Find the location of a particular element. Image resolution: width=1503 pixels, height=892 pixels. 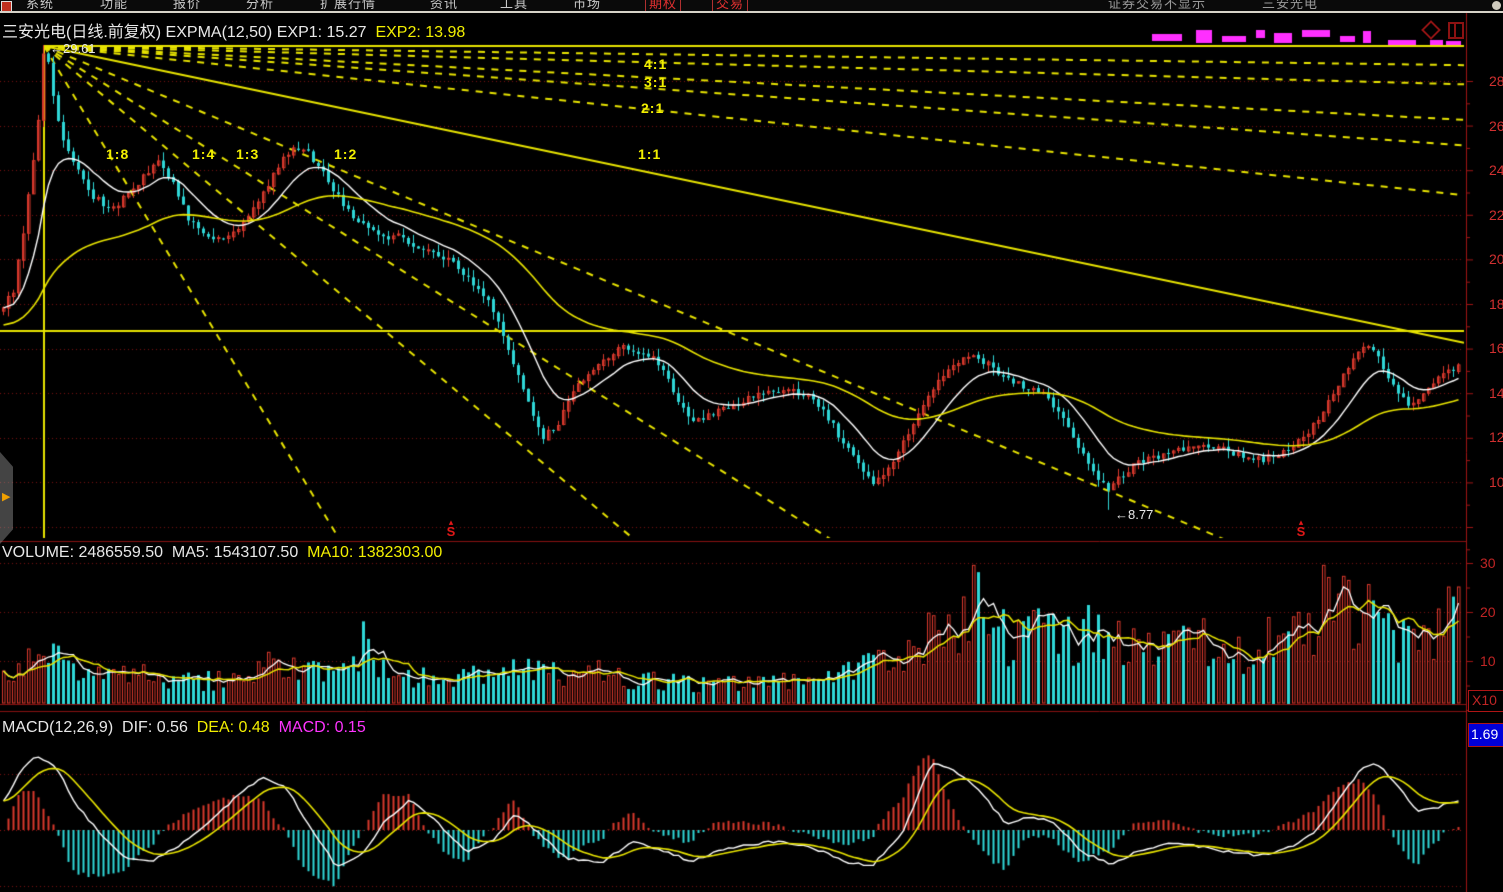

volume-value: VOLUME: 2486559.50 is located at coordinates (82, 552).